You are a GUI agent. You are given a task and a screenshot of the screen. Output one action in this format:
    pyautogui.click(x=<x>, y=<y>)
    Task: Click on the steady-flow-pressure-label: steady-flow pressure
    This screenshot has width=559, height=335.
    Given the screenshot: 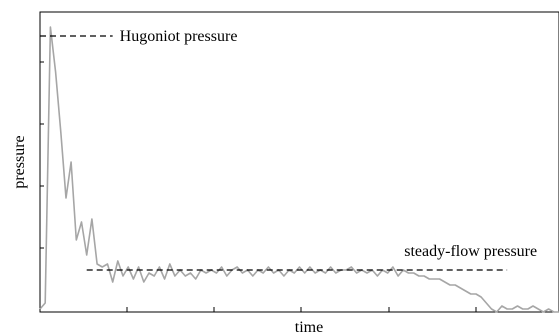 What is the action you would take?
    pyautogui.click(x=470, y=251)
    